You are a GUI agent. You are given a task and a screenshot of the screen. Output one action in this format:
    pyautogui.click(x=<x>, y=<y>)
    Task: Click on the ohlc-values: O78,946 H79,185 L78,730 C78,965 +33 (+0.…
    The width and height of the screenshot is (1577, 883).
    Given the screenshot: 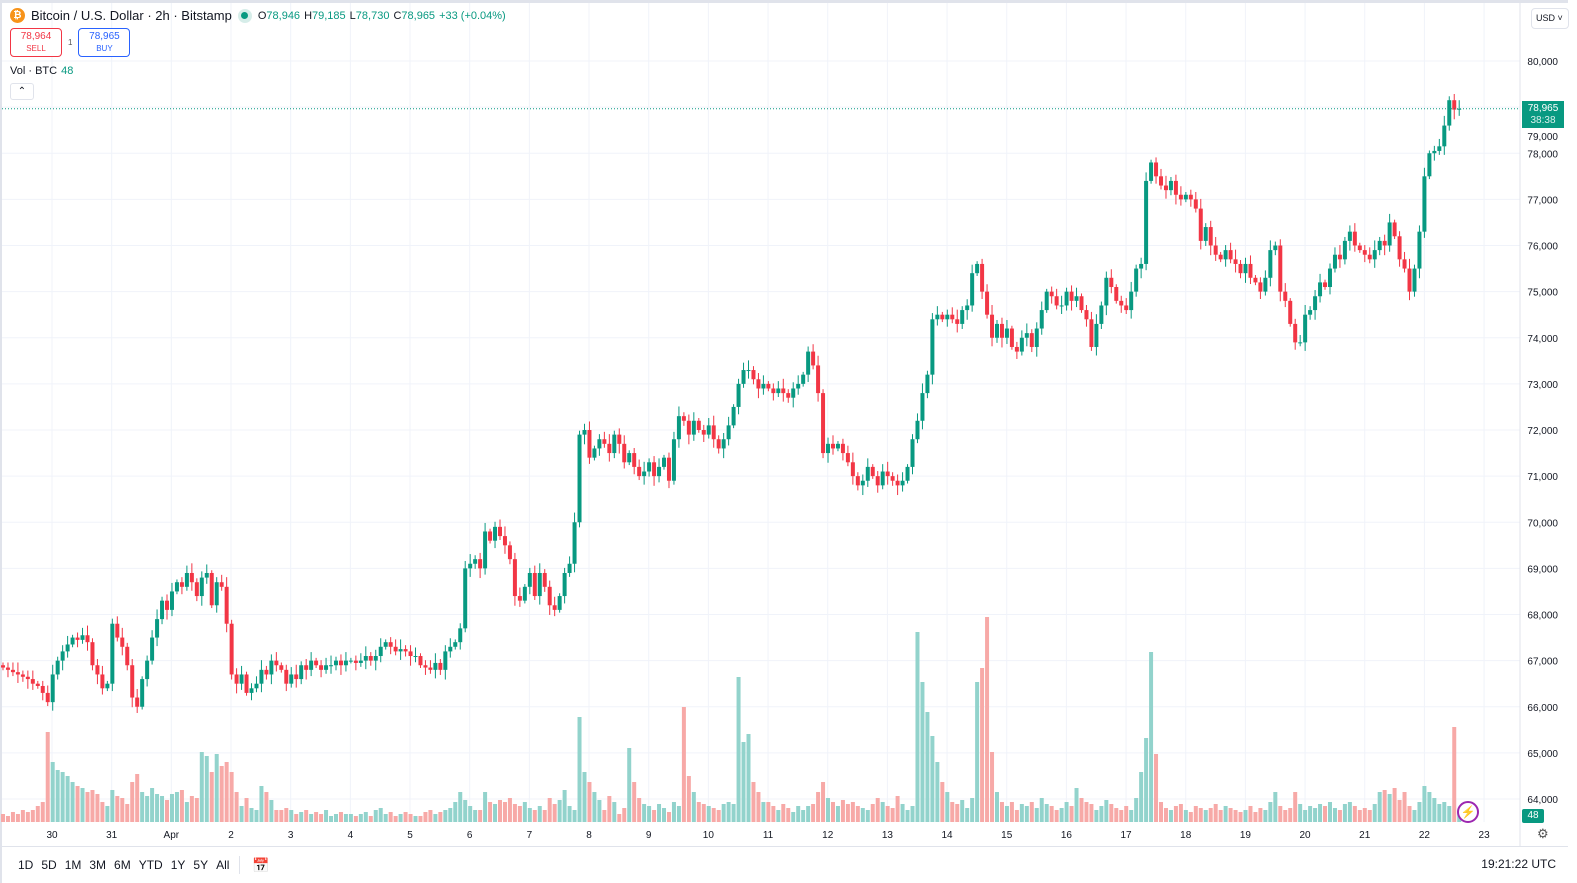 What is the action you would take?
    pyautogui.click(x=381, y=15)
    